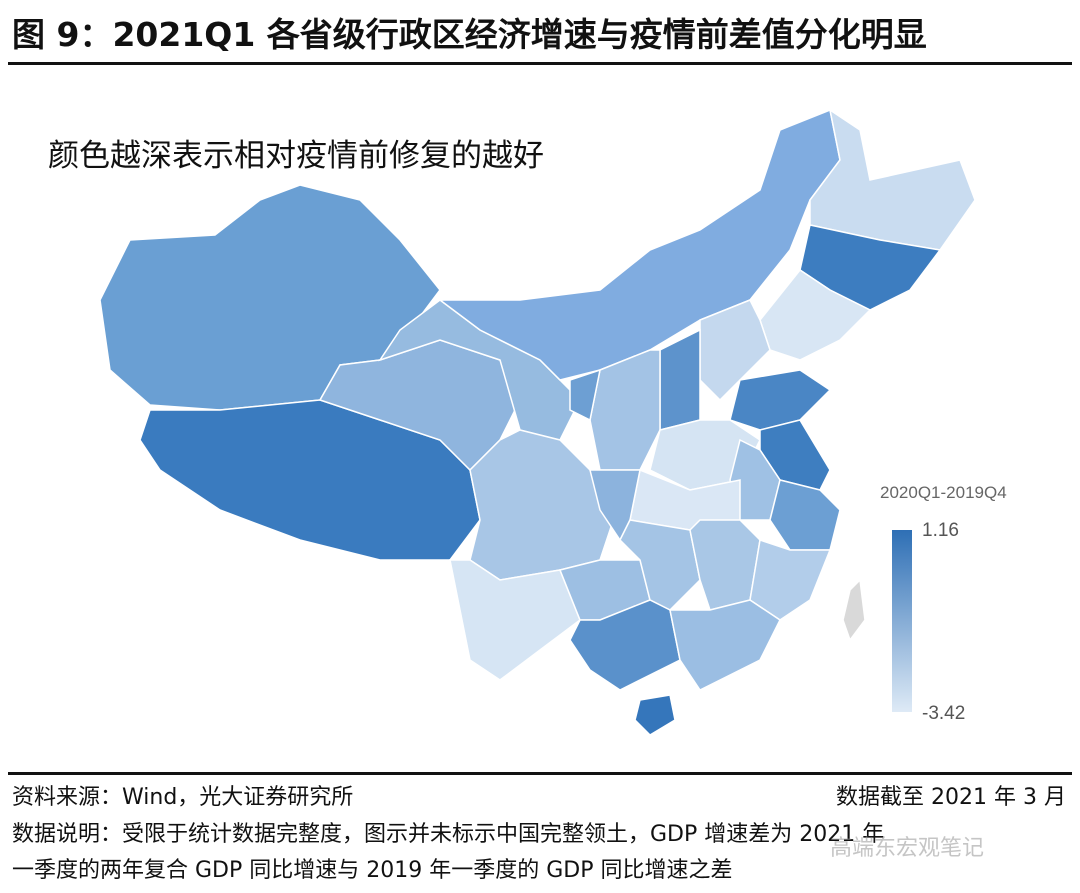 The image size is (1080, 893). Describe the element at coordinates (907, 848) in the screenshot. I see `watermark: 高端东宏观笔记` at that location.